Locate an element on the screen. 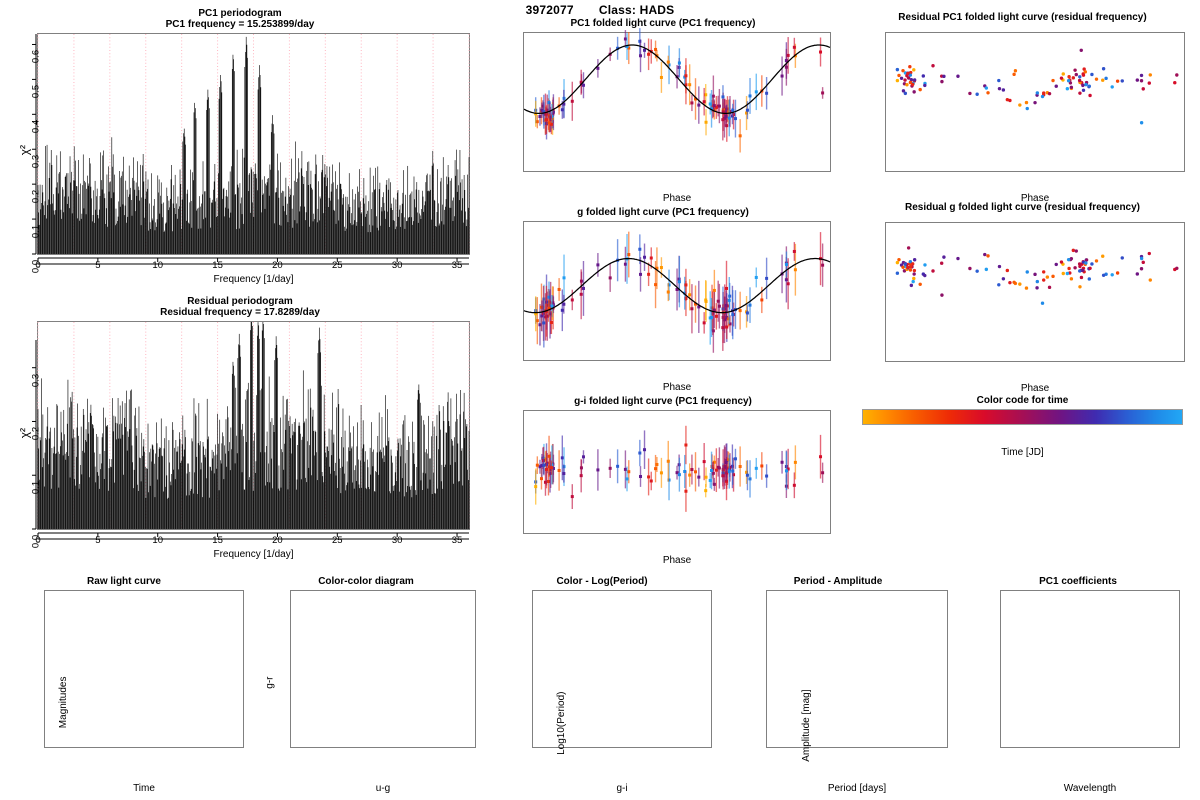 The width and height of the screenshot is (1200, 800). pc1-periodogram-title: PC1 periodogram is located at coordinates (240, 13).